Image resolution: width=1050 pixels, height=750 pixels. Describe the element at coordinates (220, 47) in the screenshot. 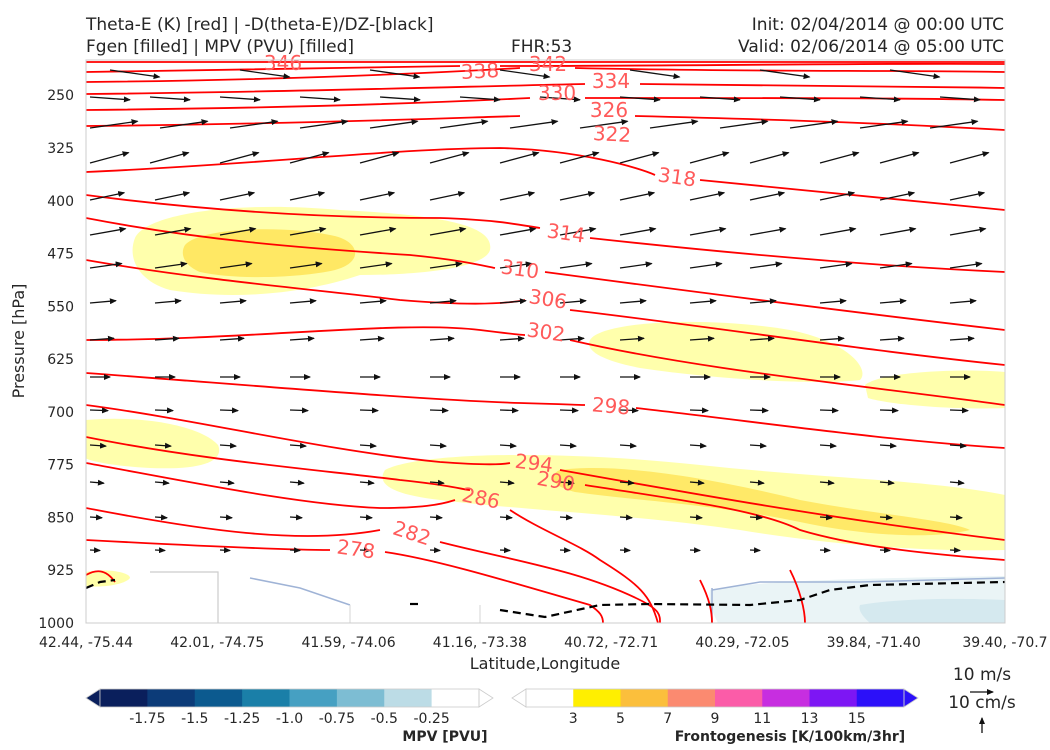

I see `title-line-2: Fgen [filled] | MPV (PVU) [filled]` at that location.